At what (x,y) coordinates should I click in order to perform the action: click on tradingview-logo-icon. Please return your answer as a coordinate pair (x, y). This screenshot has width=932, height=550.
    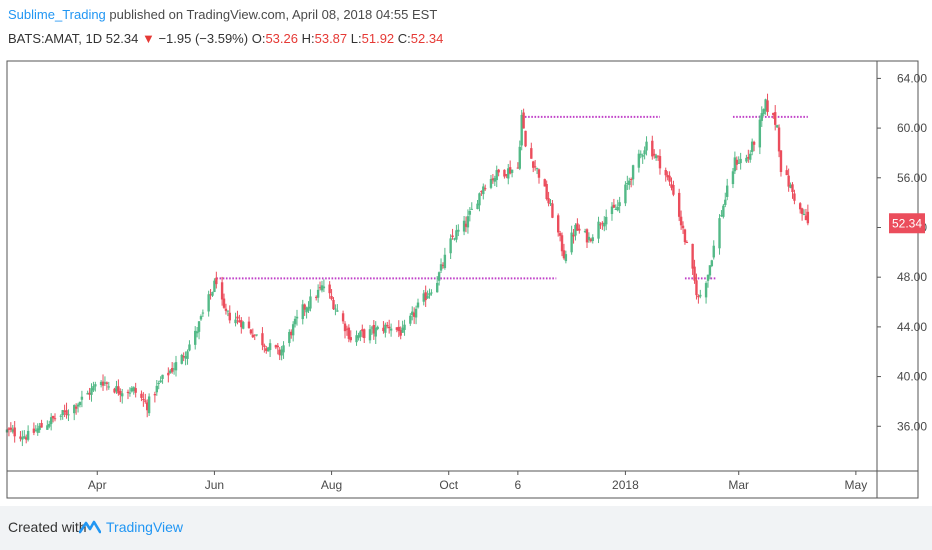
    Looking at the image, I should click on (90, 527).